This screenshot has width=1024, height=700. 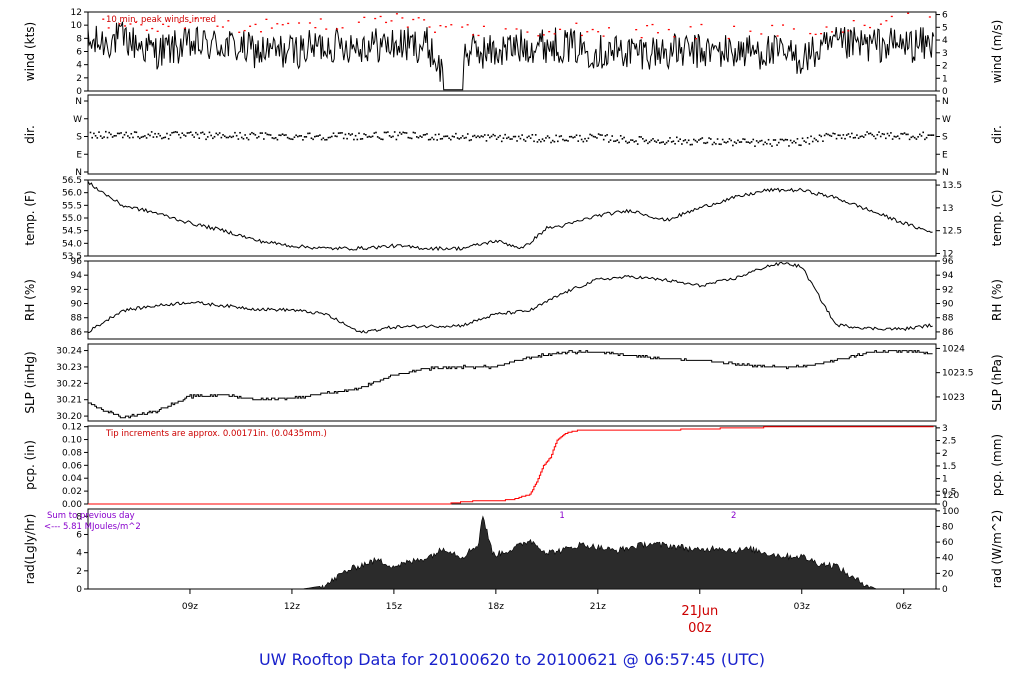 What do you see at coordinates (72, 428) in the screenshot?
I see `pcp-left-tick-label: 0.12` at bounding box center [72, 428].